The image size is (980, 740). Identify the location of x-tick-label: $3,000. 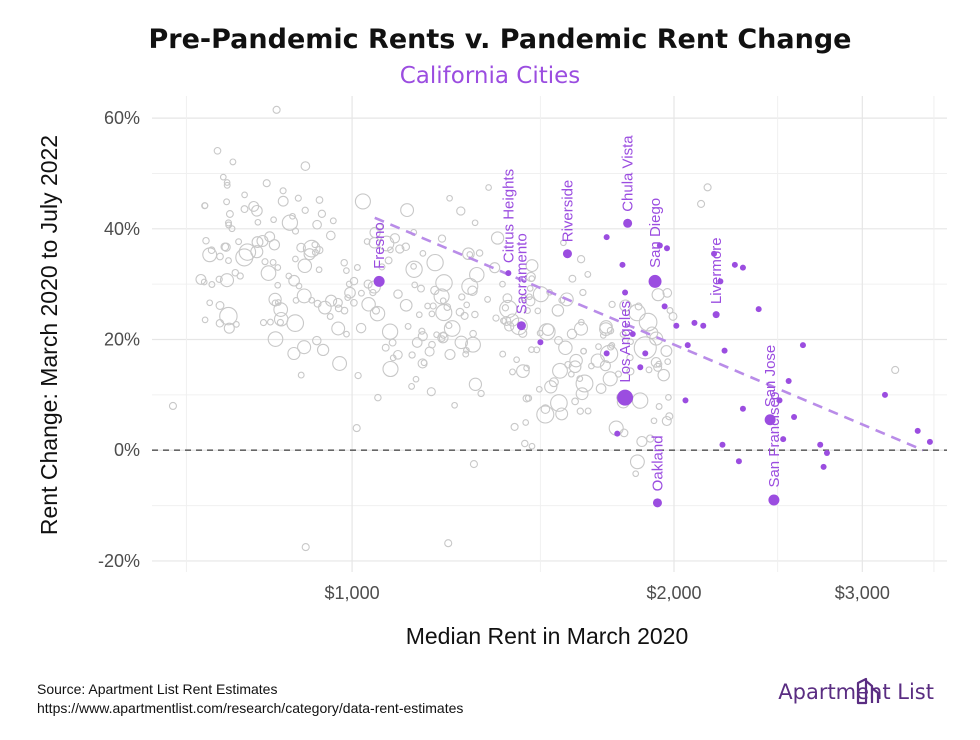
(862, 593).